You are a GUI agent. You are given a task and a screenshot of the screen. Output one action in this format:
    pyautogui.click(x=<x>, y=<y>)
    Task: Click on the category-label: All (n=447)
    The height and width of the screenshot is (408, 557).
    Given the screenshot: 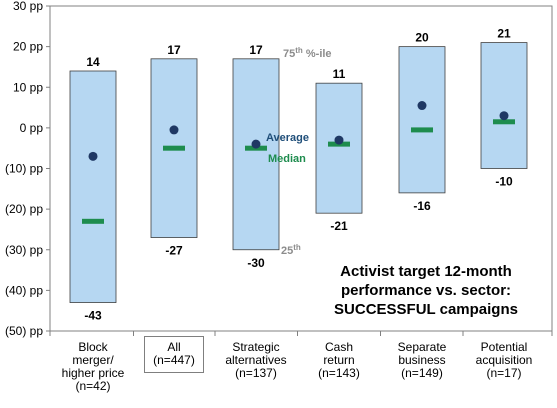 What is the action you would take?
    pyautogui.click(x=174, y=354)
    